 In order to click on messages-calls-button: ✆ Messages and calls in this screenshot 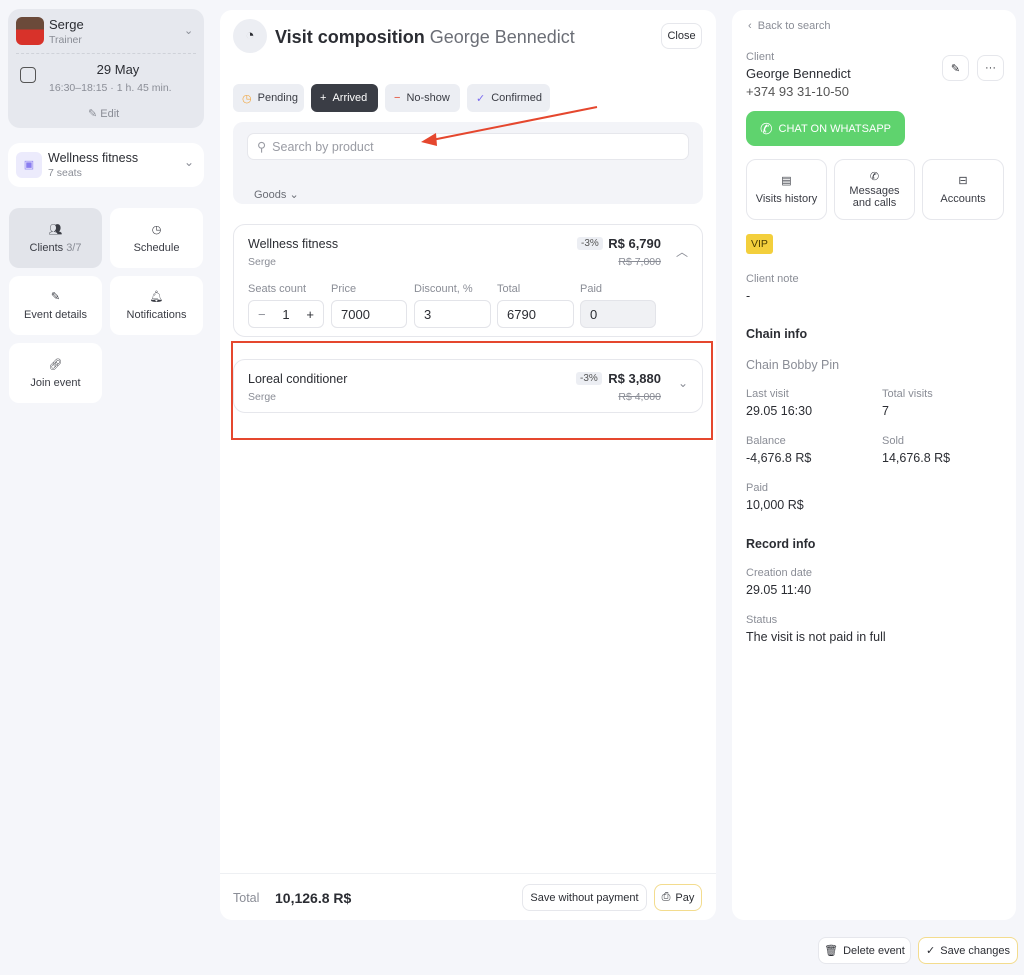, I will do `click(874, 189)`.